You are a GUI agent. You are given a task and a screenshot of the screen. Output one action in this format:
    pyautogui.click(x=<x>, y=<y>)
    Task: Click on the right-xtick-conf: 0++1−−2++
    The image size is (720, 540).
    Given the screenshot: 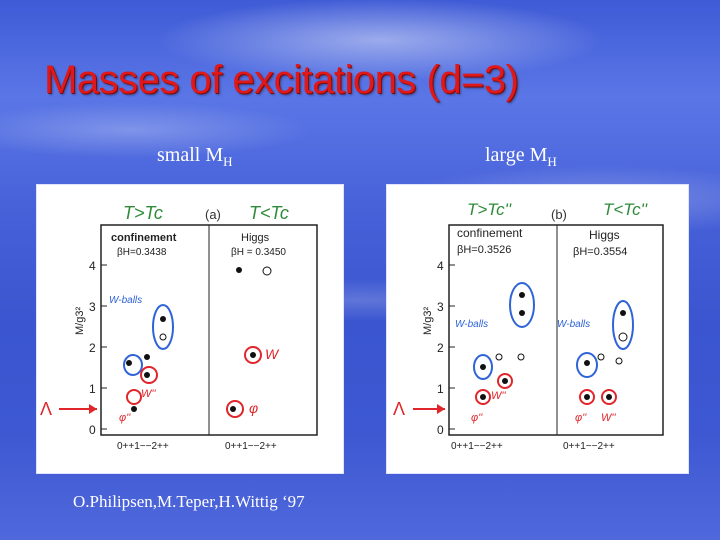 What is the action you would take?
    pyautogui.click(x=477, y=446)
    